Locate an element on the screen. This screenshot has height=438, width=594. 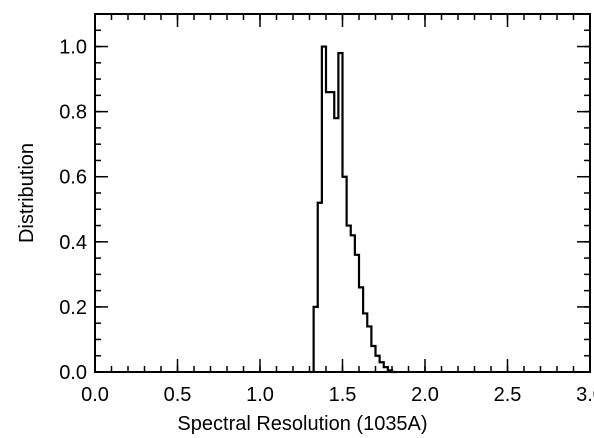
y-tick-labels: 0.0 0.2 0.4 0.6 0.8 1.0 is located at coordinates (73, 210).